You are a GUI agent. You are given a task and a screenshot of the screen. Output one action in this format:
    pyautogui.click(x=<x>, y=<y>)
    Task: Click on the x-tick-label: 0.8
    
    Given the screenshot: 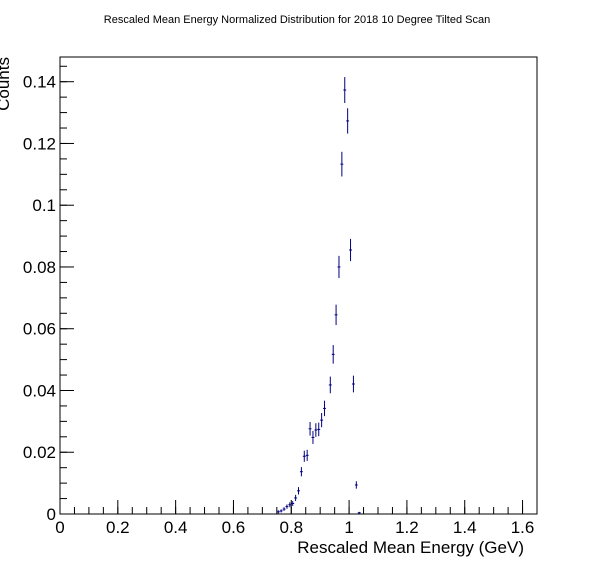 What is the action you would take?
    pyautogui.click(x=291, y=527)
    